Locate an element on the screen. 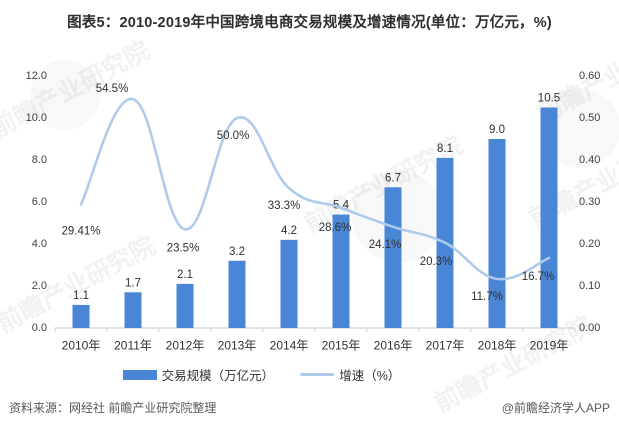 The image size is (619, 436). bar-value-label: 4.2 is located at coordinates (289, 231).